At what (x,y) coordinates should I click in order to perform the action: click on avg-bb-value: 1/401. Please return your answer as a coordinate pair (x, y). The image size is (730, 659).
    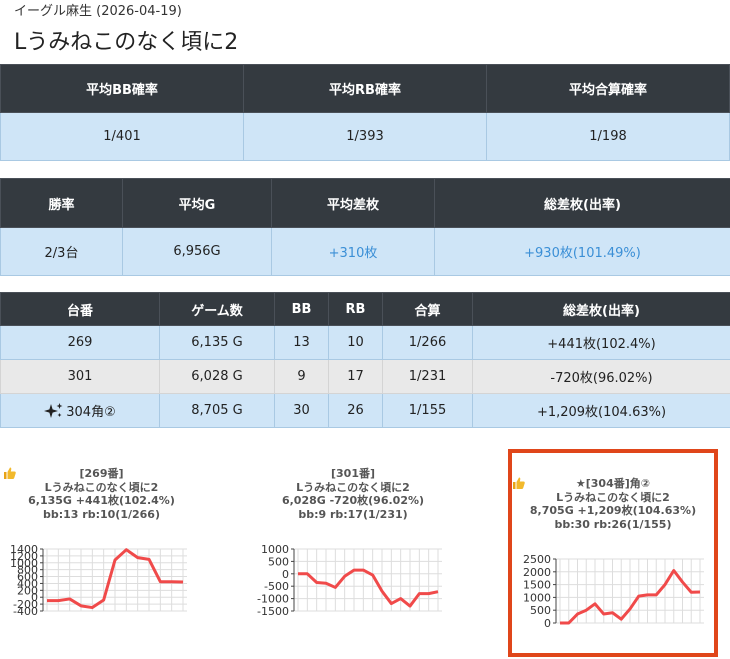
    Looking at the image, I should click on (122, 136).